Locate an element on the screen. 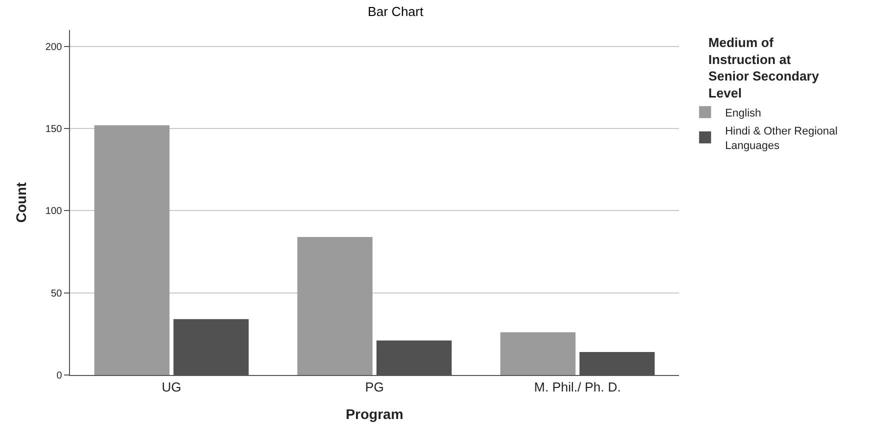 The image size is (879, 445). y-tick-label: 100 is located at coordinates (53, 212).